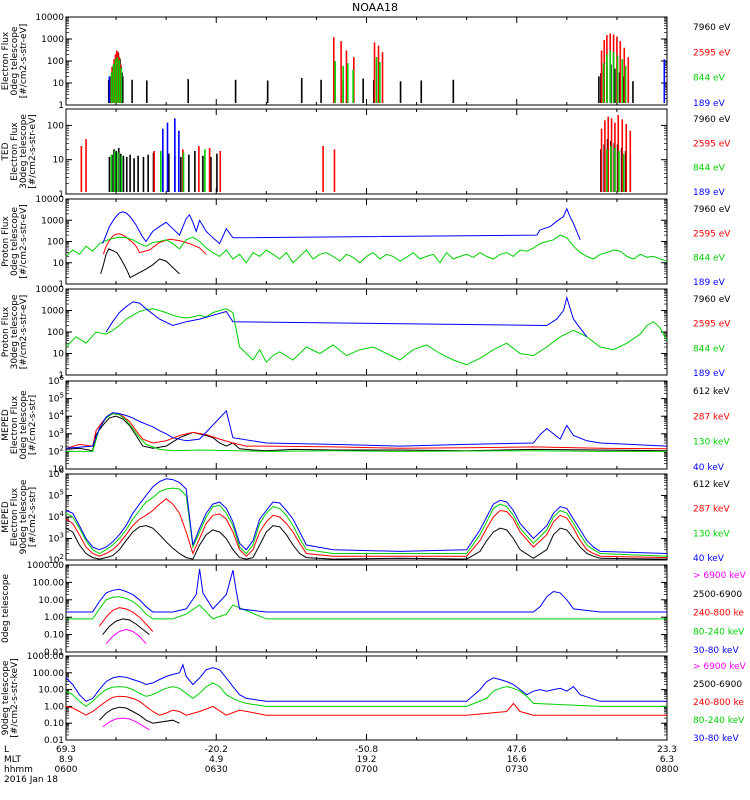  I want to click on footer-row-label: hhmm, so click(18, 770).